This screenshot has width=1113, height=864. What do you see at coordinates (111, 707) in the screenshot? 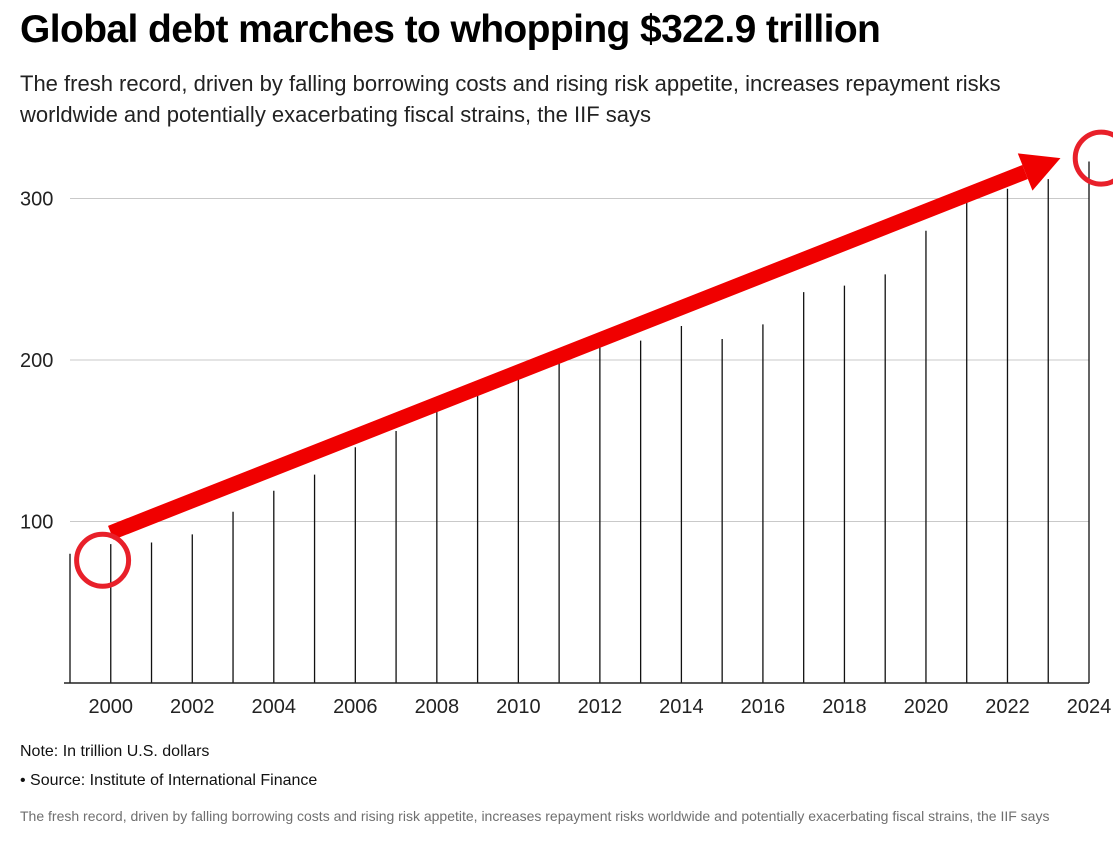
I see `x-tick-label-2000: 2000` at bounding box center [111, 707].